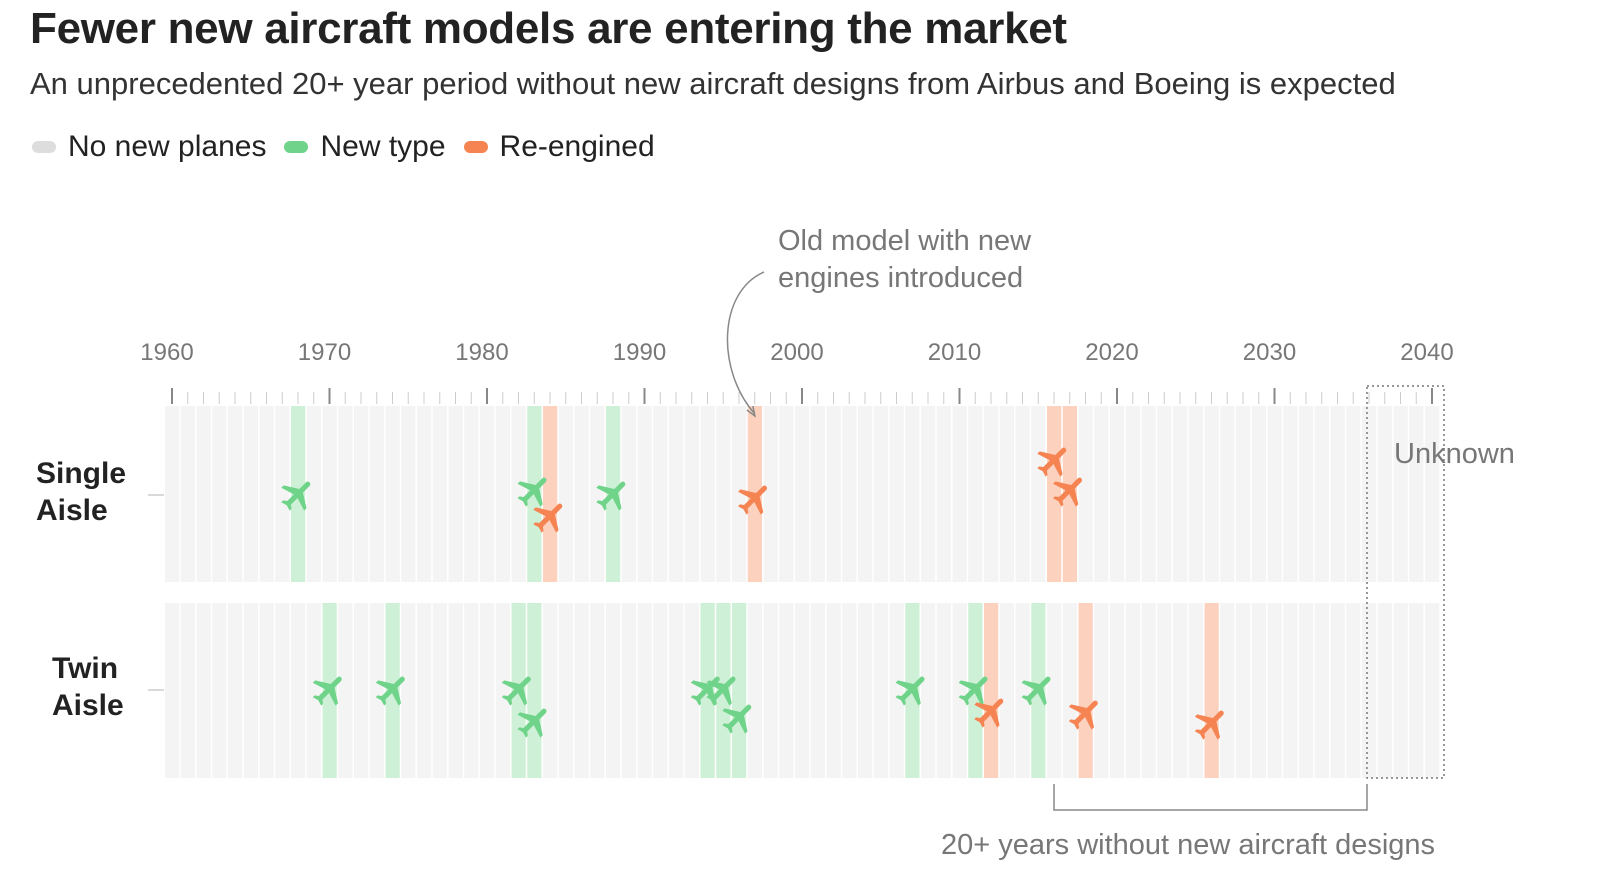 Image resolution: width=1600 pixels, height=890 pixels. What do you see at coordinates (707, 494) in the screenshot?
I see `year-band-single-1994` at bounding box center [707, 494].